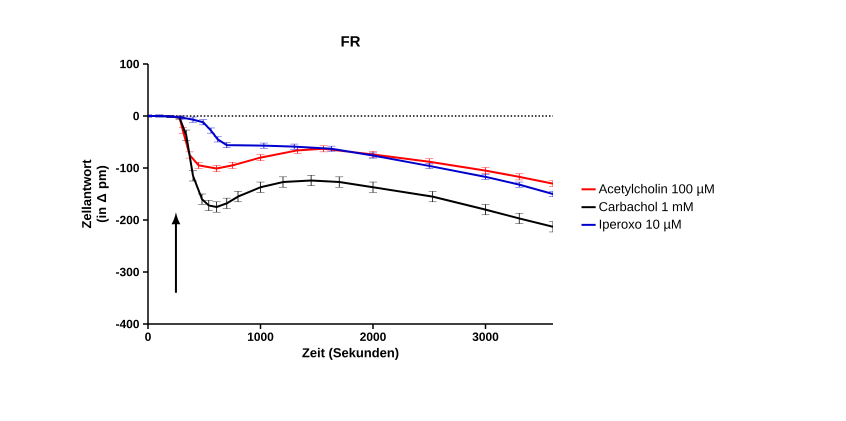  I want to click on y-tick-label: -400, so click(127, 324).